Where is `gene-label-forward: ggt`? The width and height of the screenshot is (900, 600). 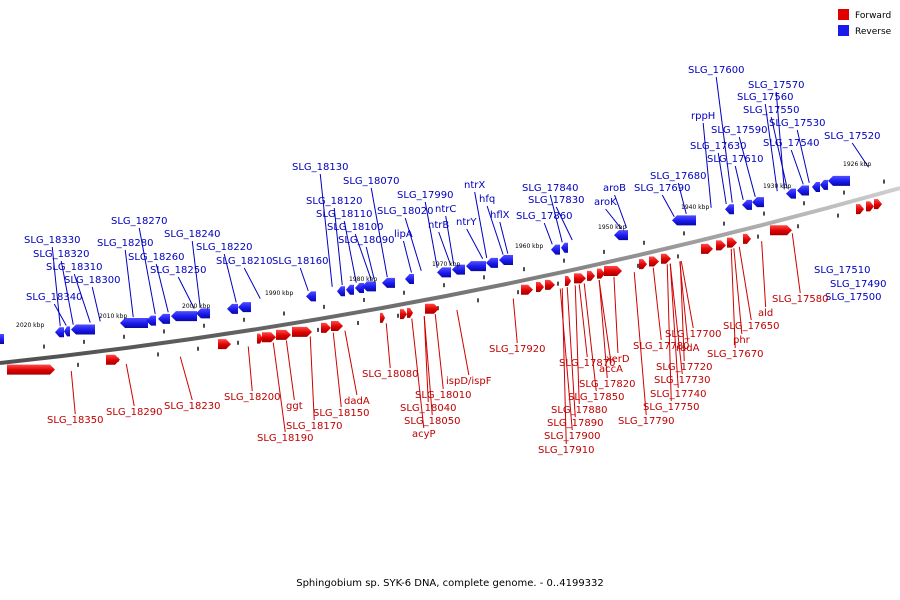
gene-label-forward: ggt is located at coordinates (294, 406).